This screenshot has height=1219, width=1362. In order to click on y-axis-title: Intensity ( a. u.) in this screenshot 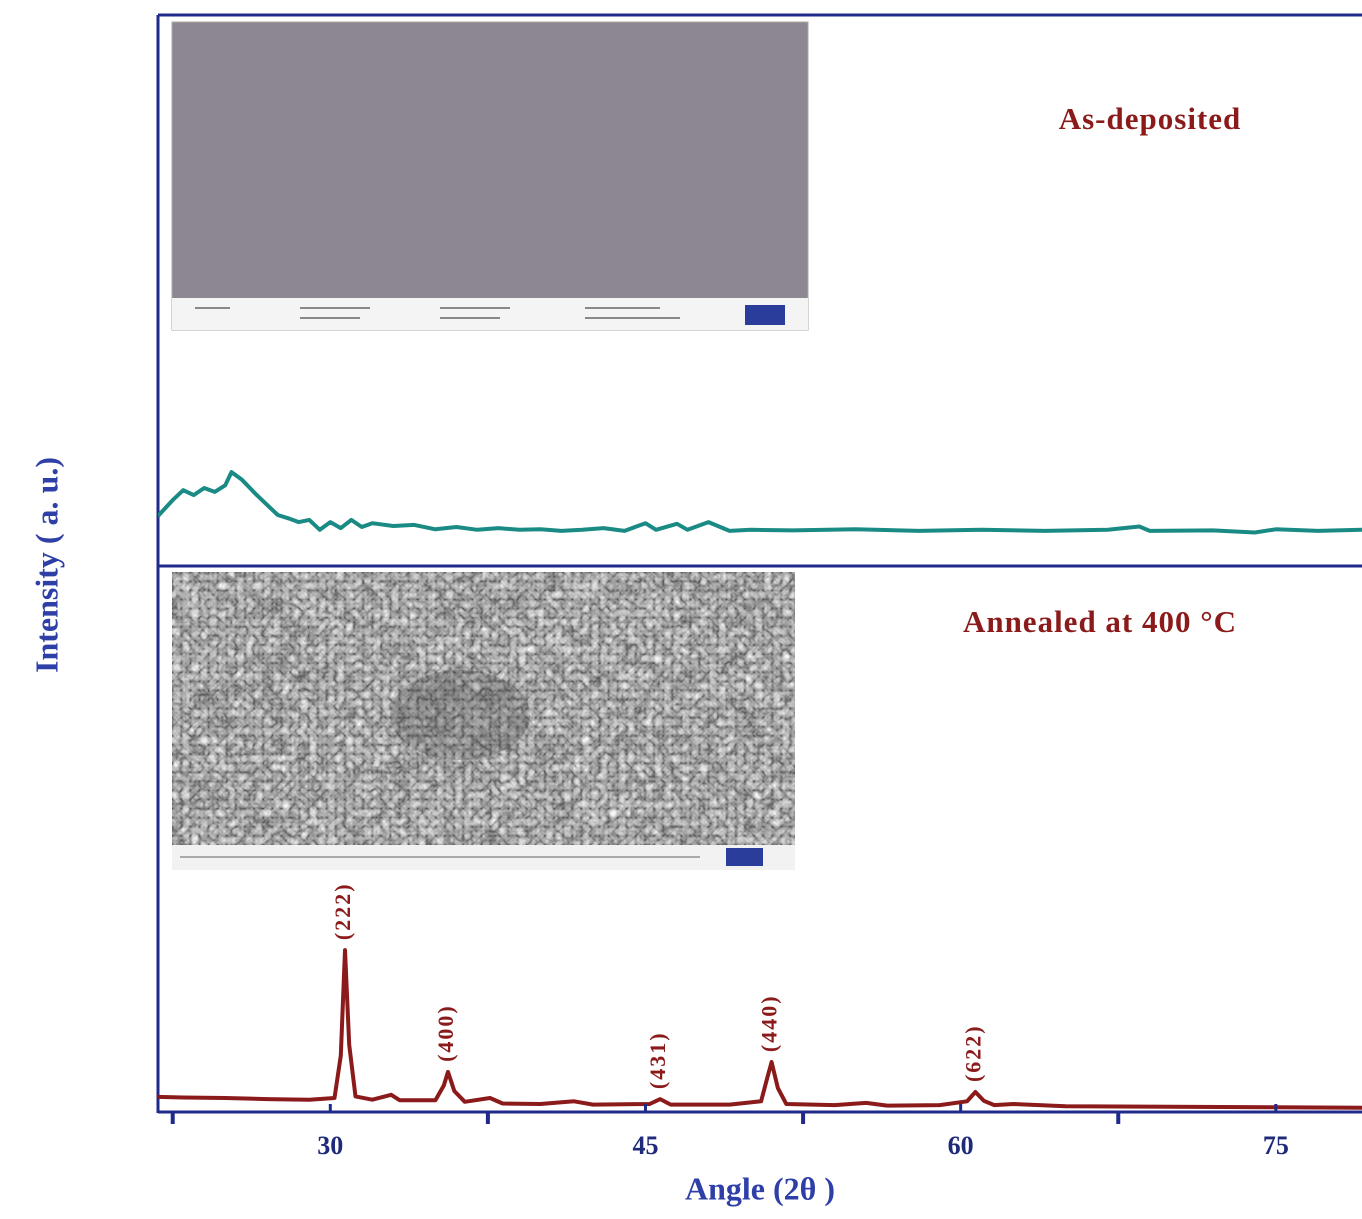, I will do `click(46, 565)`.